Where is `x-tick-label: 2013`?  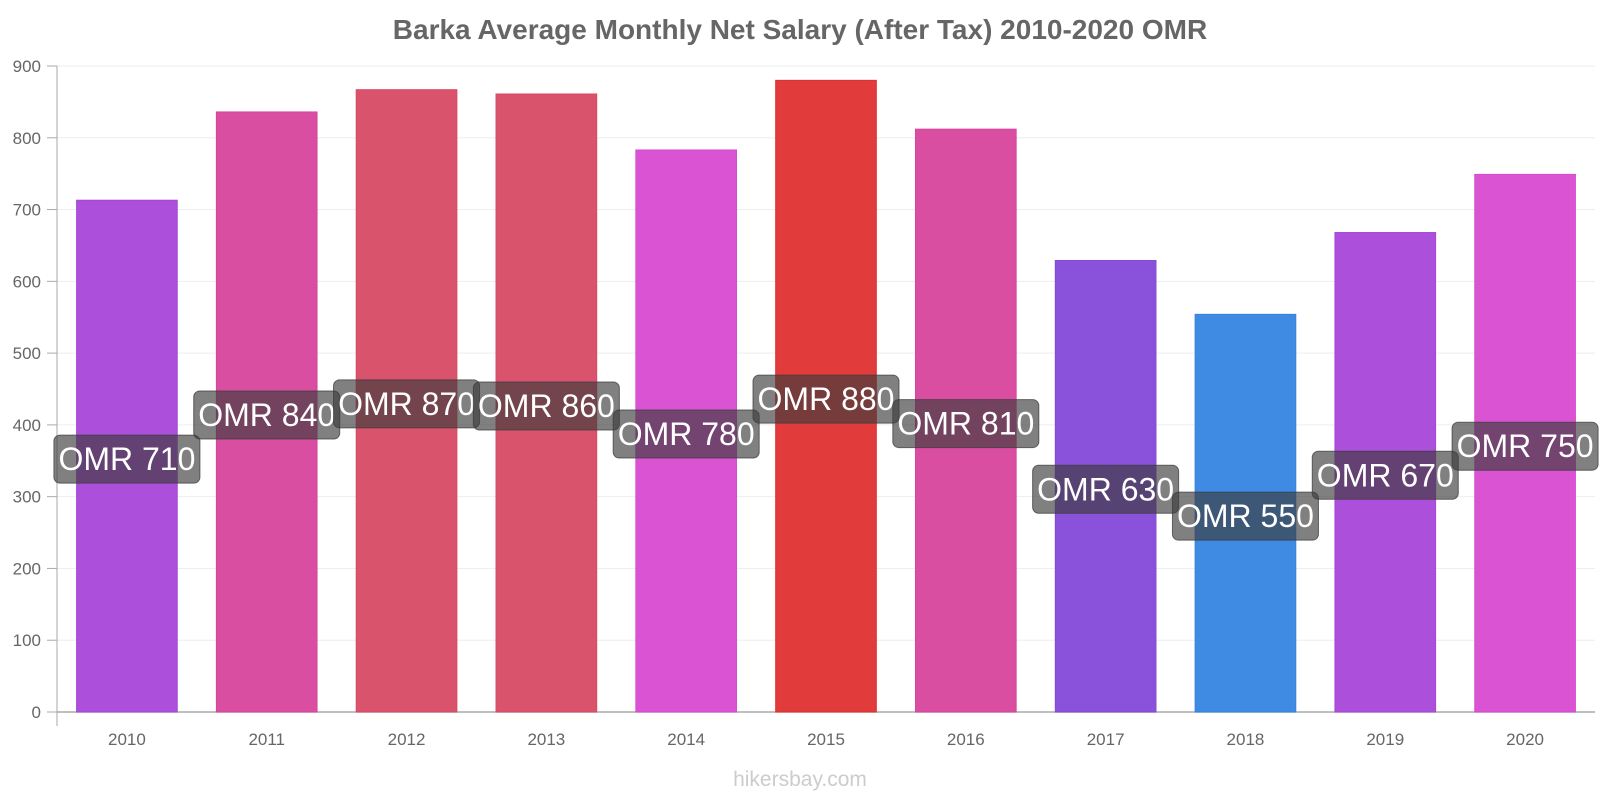 x-tick-label: 2013 is located at coordinates (546, 739).